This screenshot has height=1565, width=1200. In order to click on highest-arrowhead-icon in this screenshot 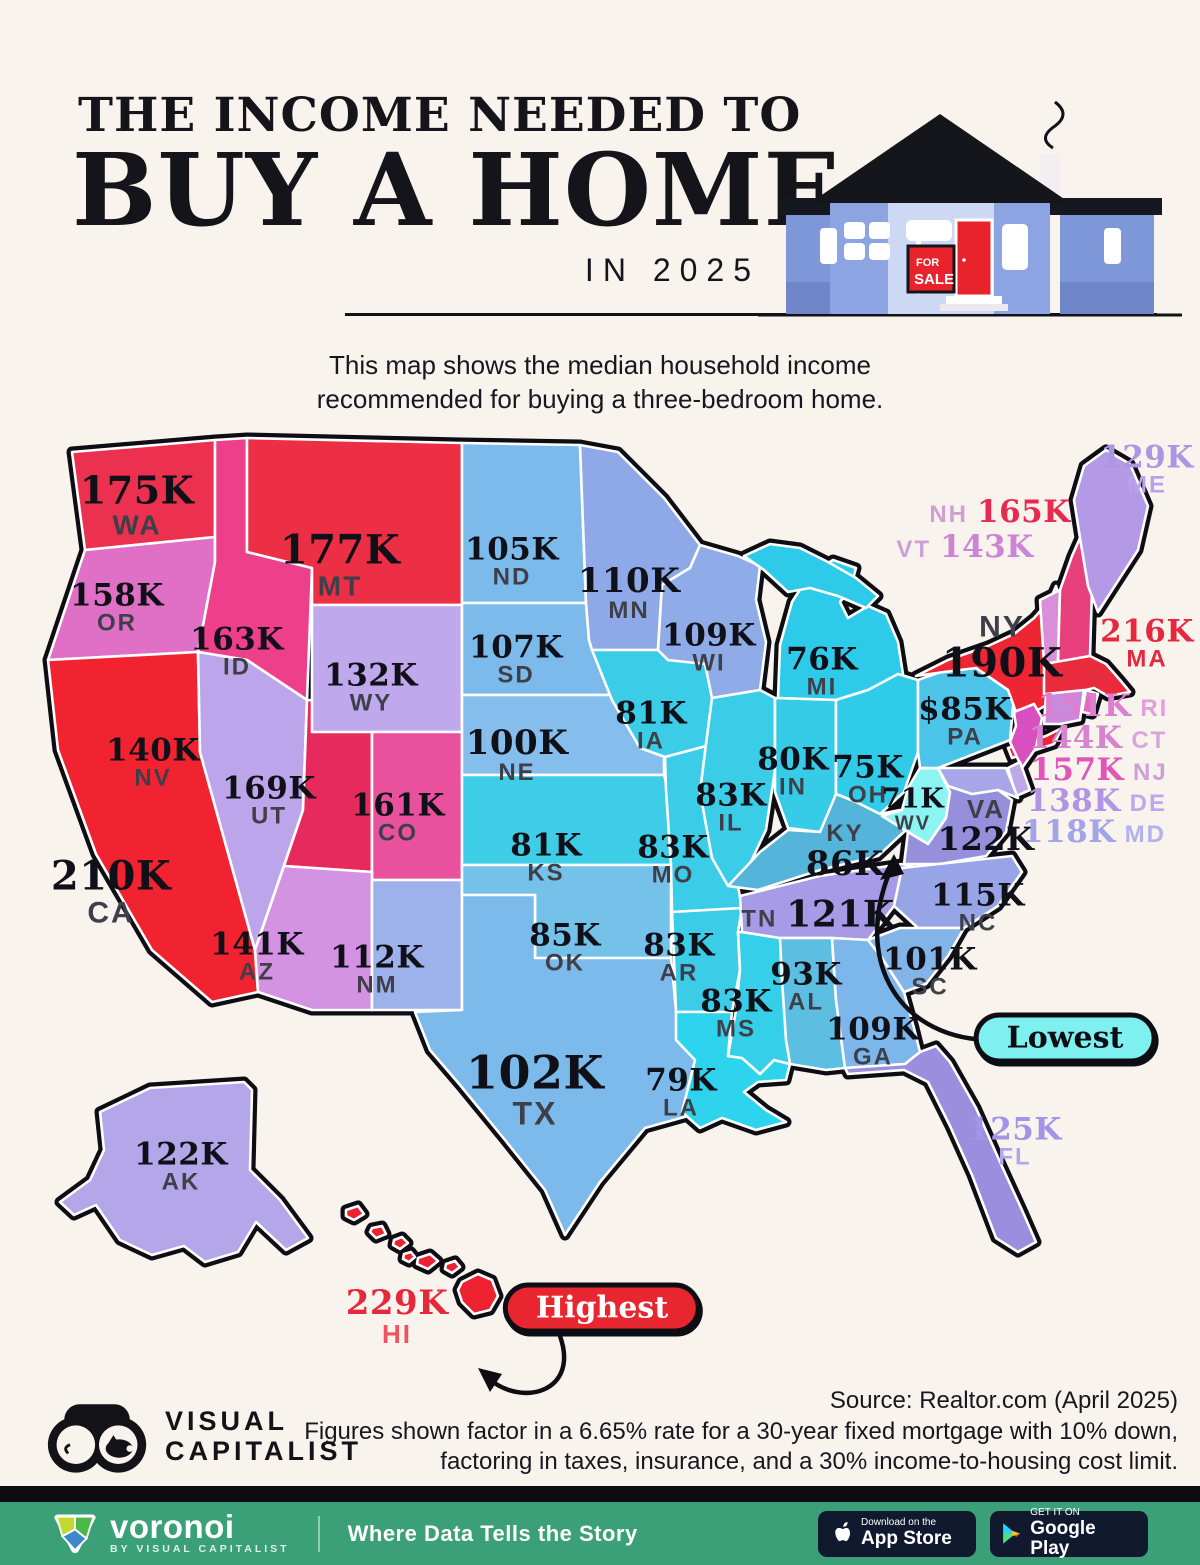, I will do `click(490, 1380)`.